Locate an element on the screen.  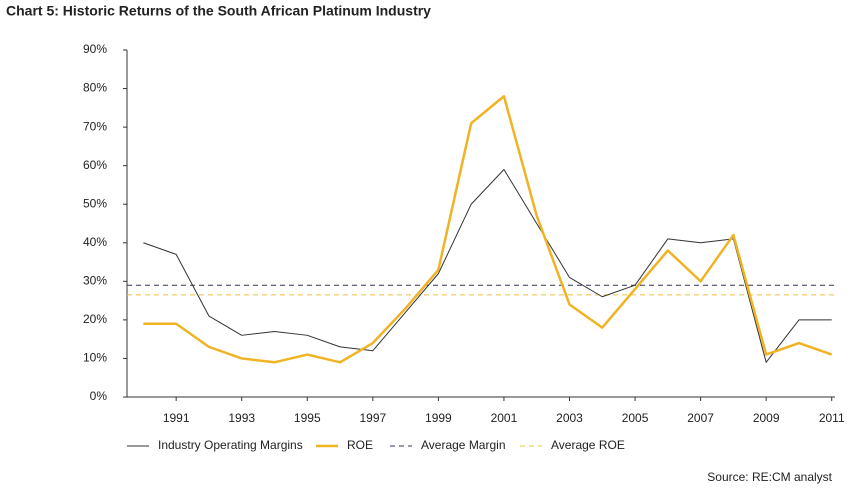
x-tick-label: 1999 is located at coordinates (438, 418).